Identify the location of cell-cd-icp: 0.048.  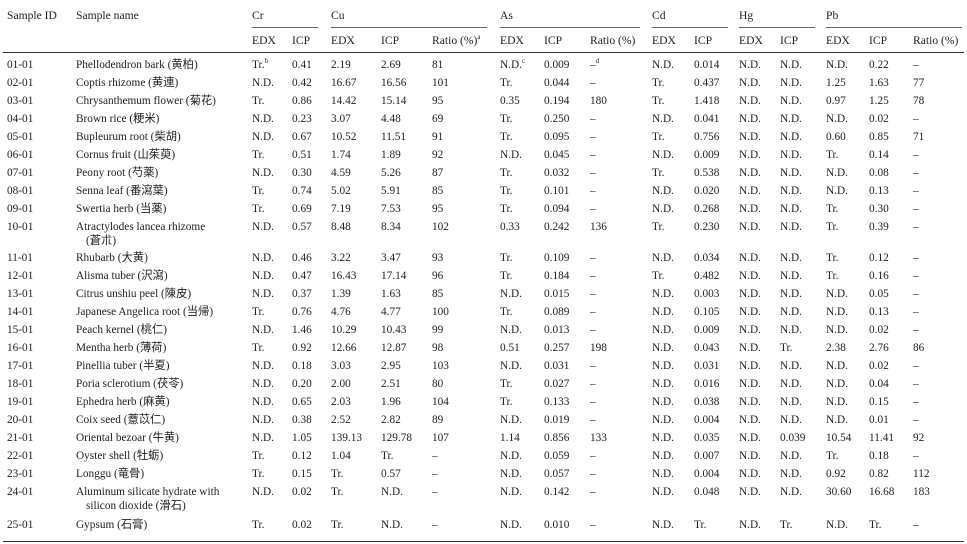
(707, 492).